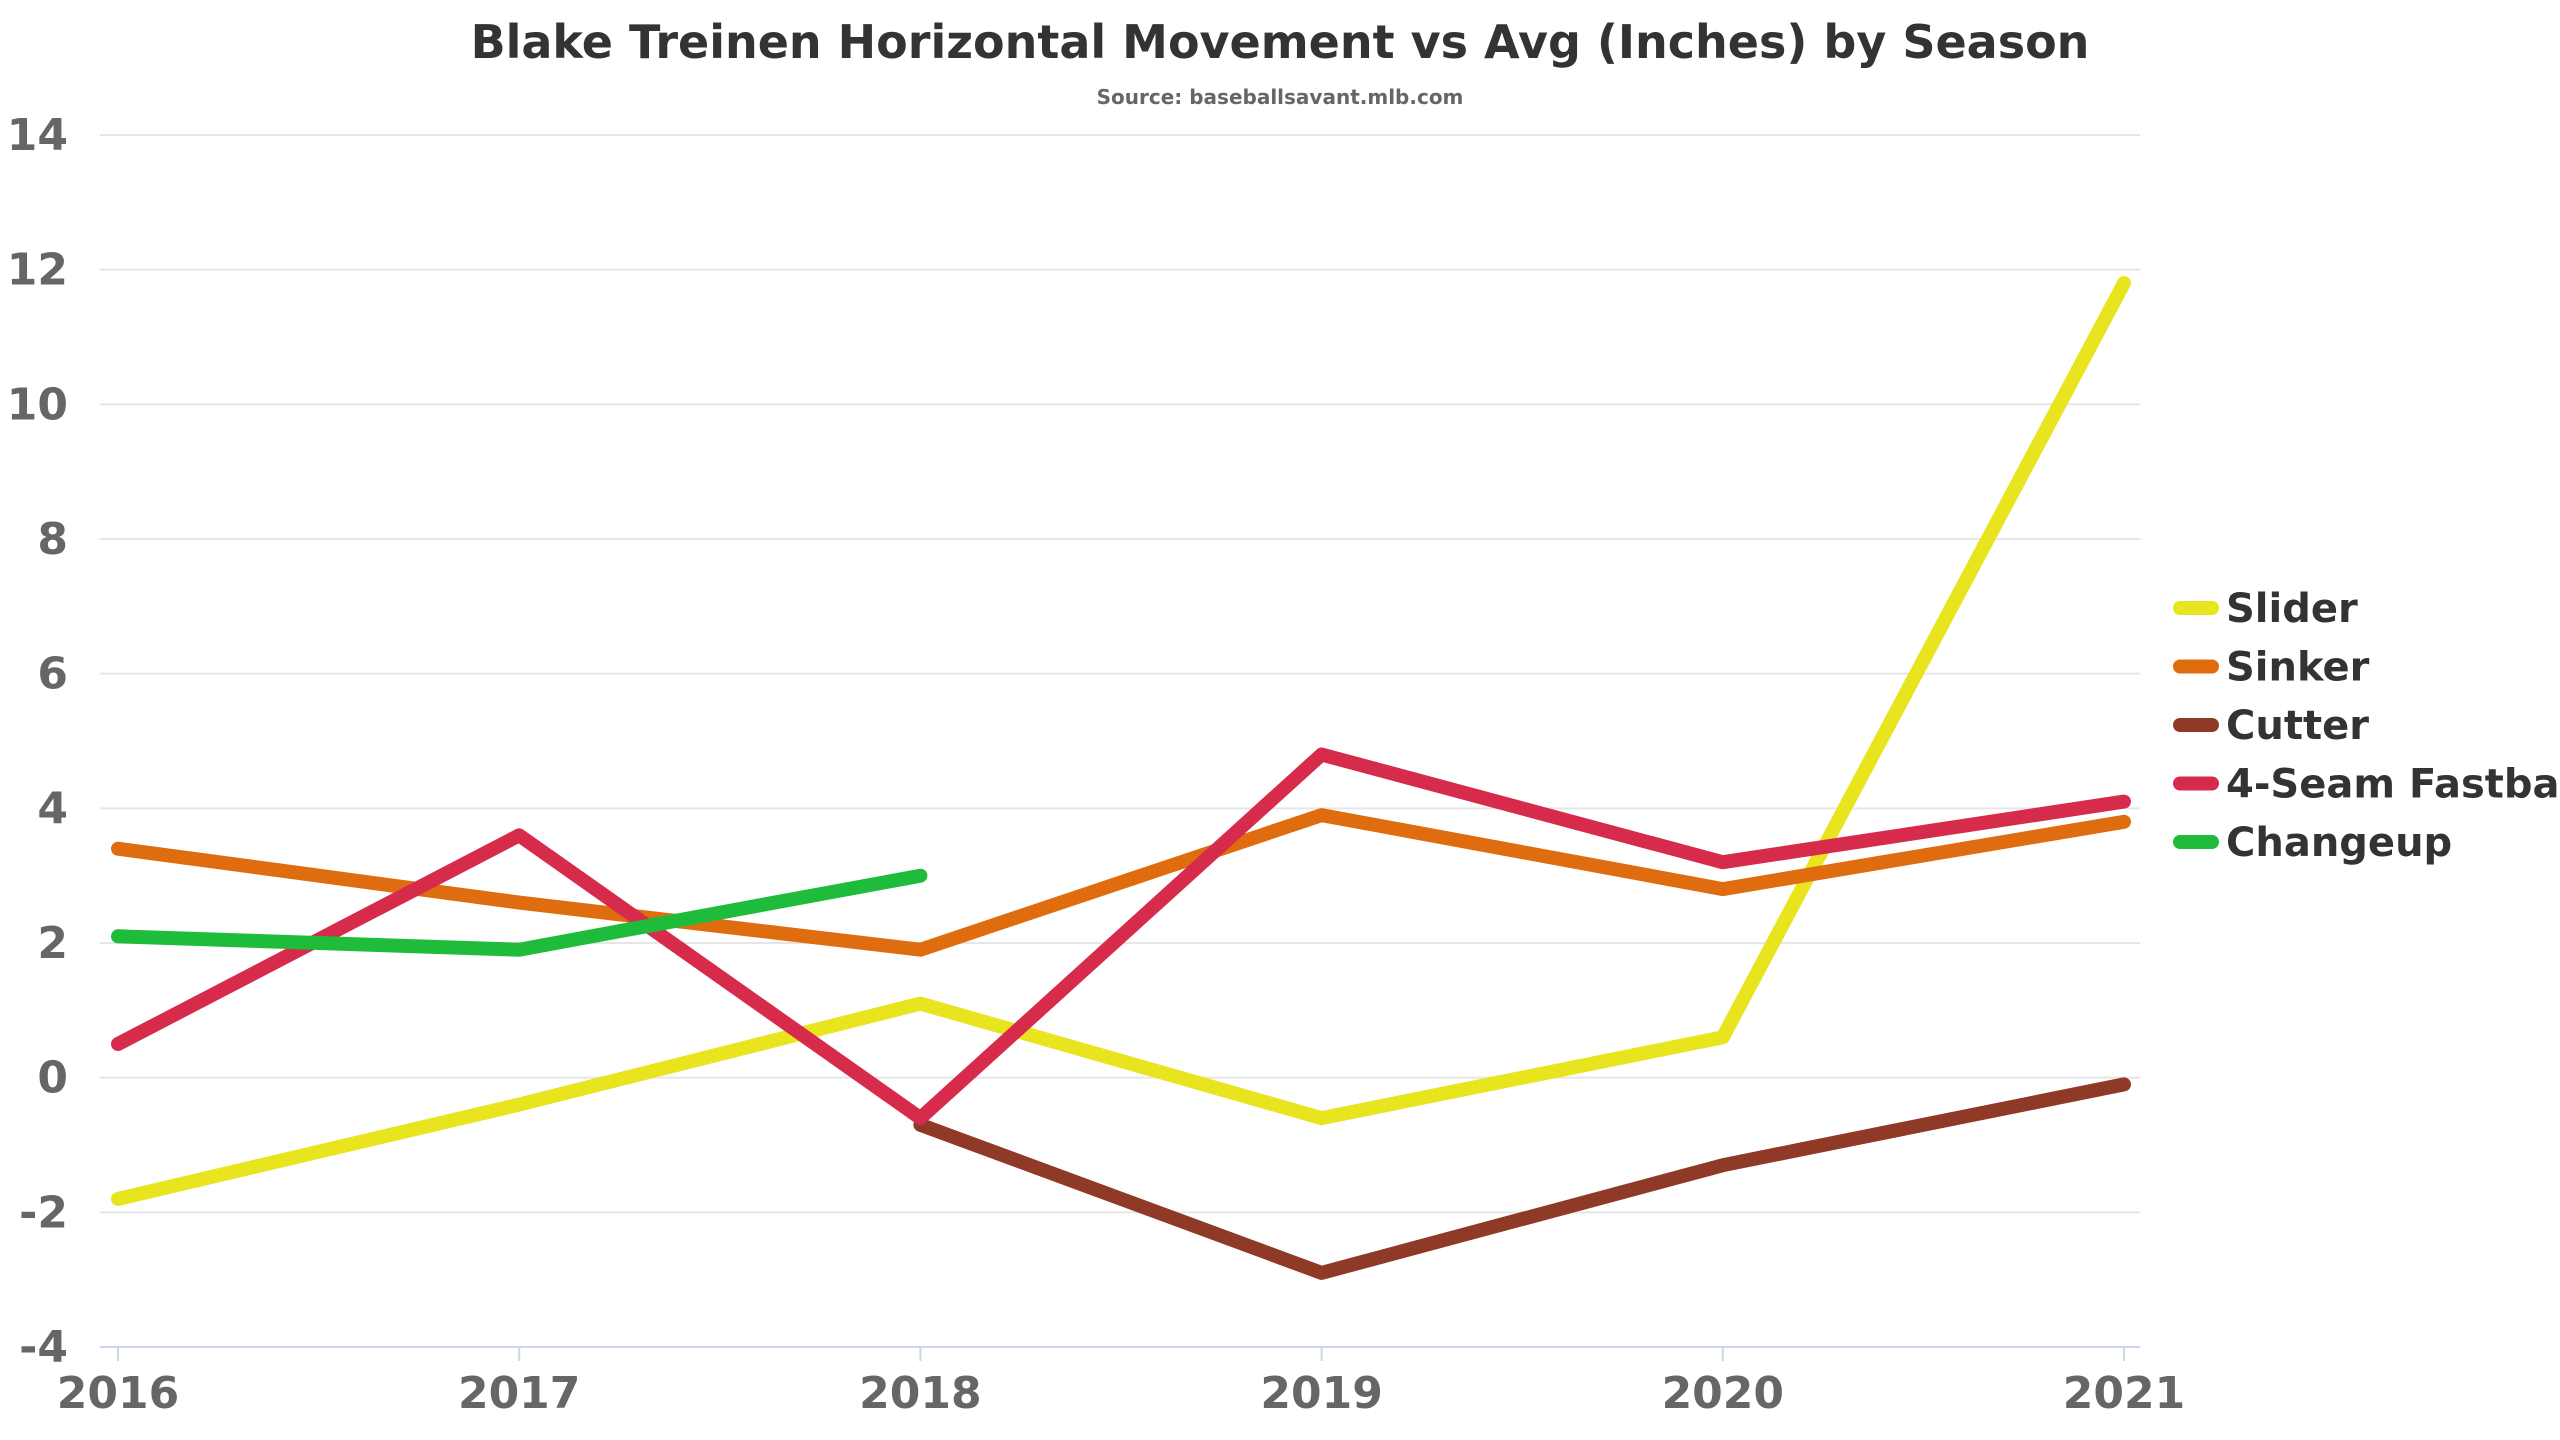  What do you see at coordinates (1321, 1393) in the screenshot?
I see `x-tick-label: 2019` at bounding box center [1321, 1393].